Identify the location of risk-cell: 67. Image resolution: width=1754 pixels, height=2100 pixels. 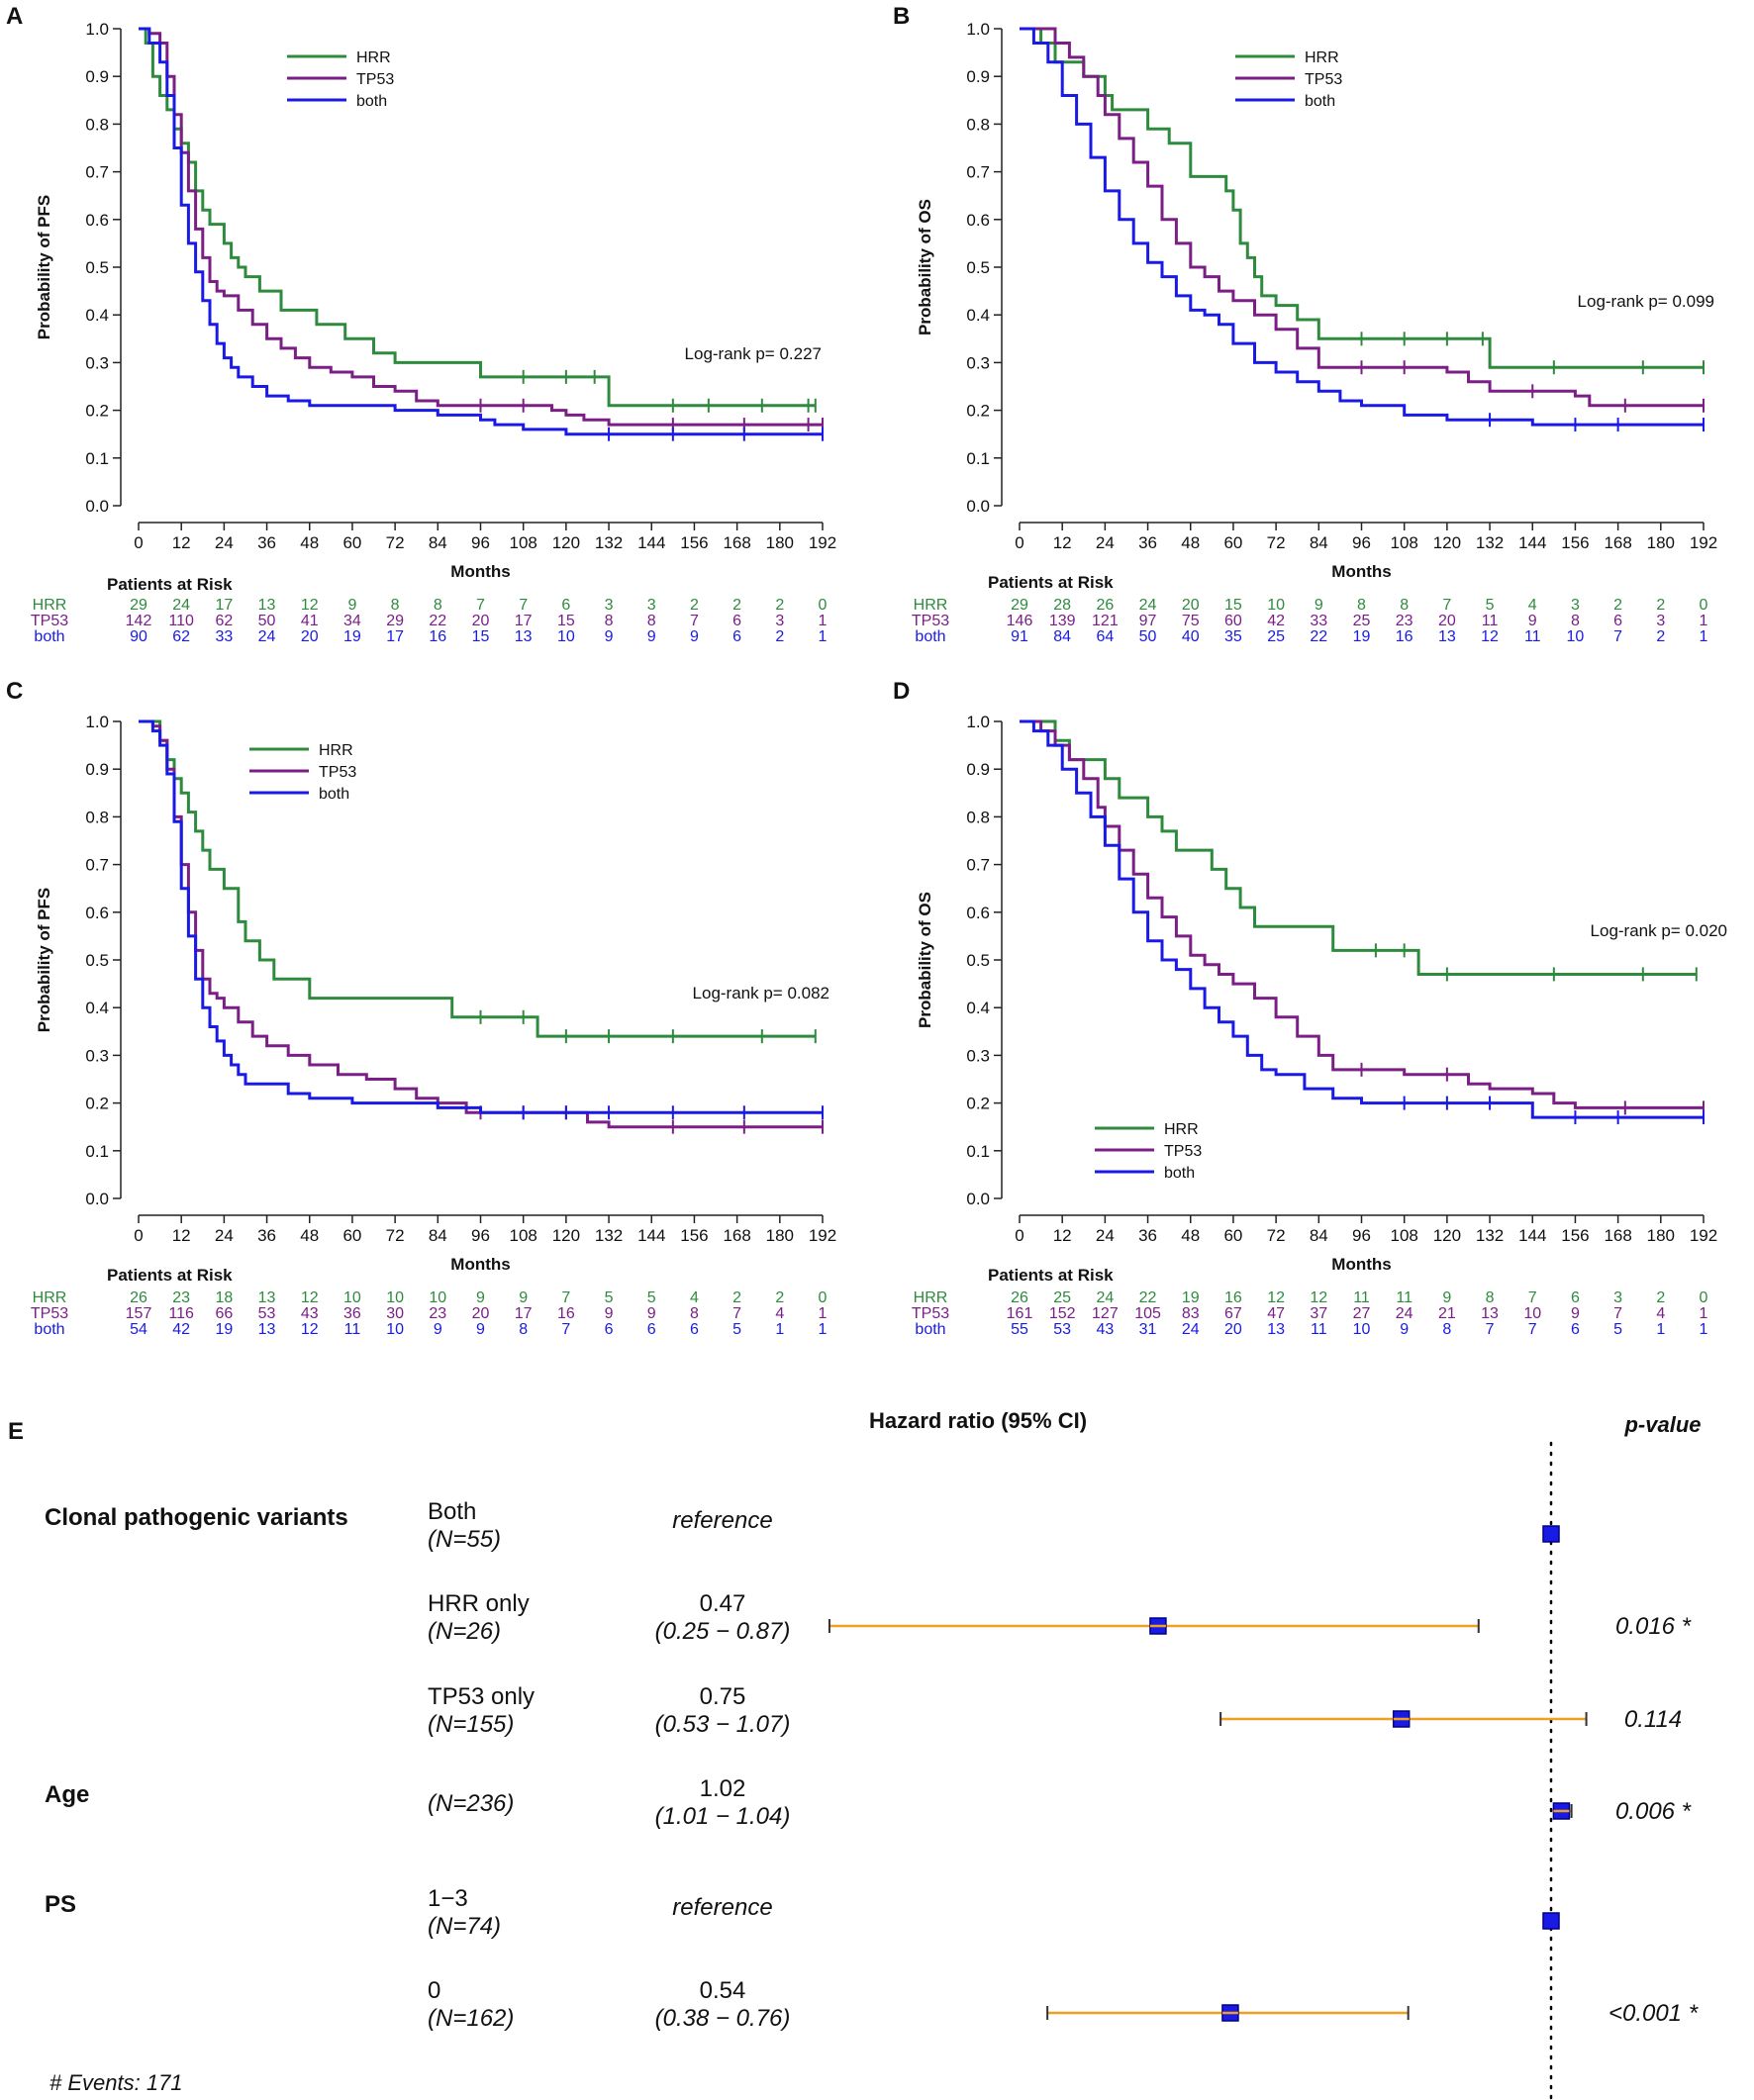
(1233, 1314).